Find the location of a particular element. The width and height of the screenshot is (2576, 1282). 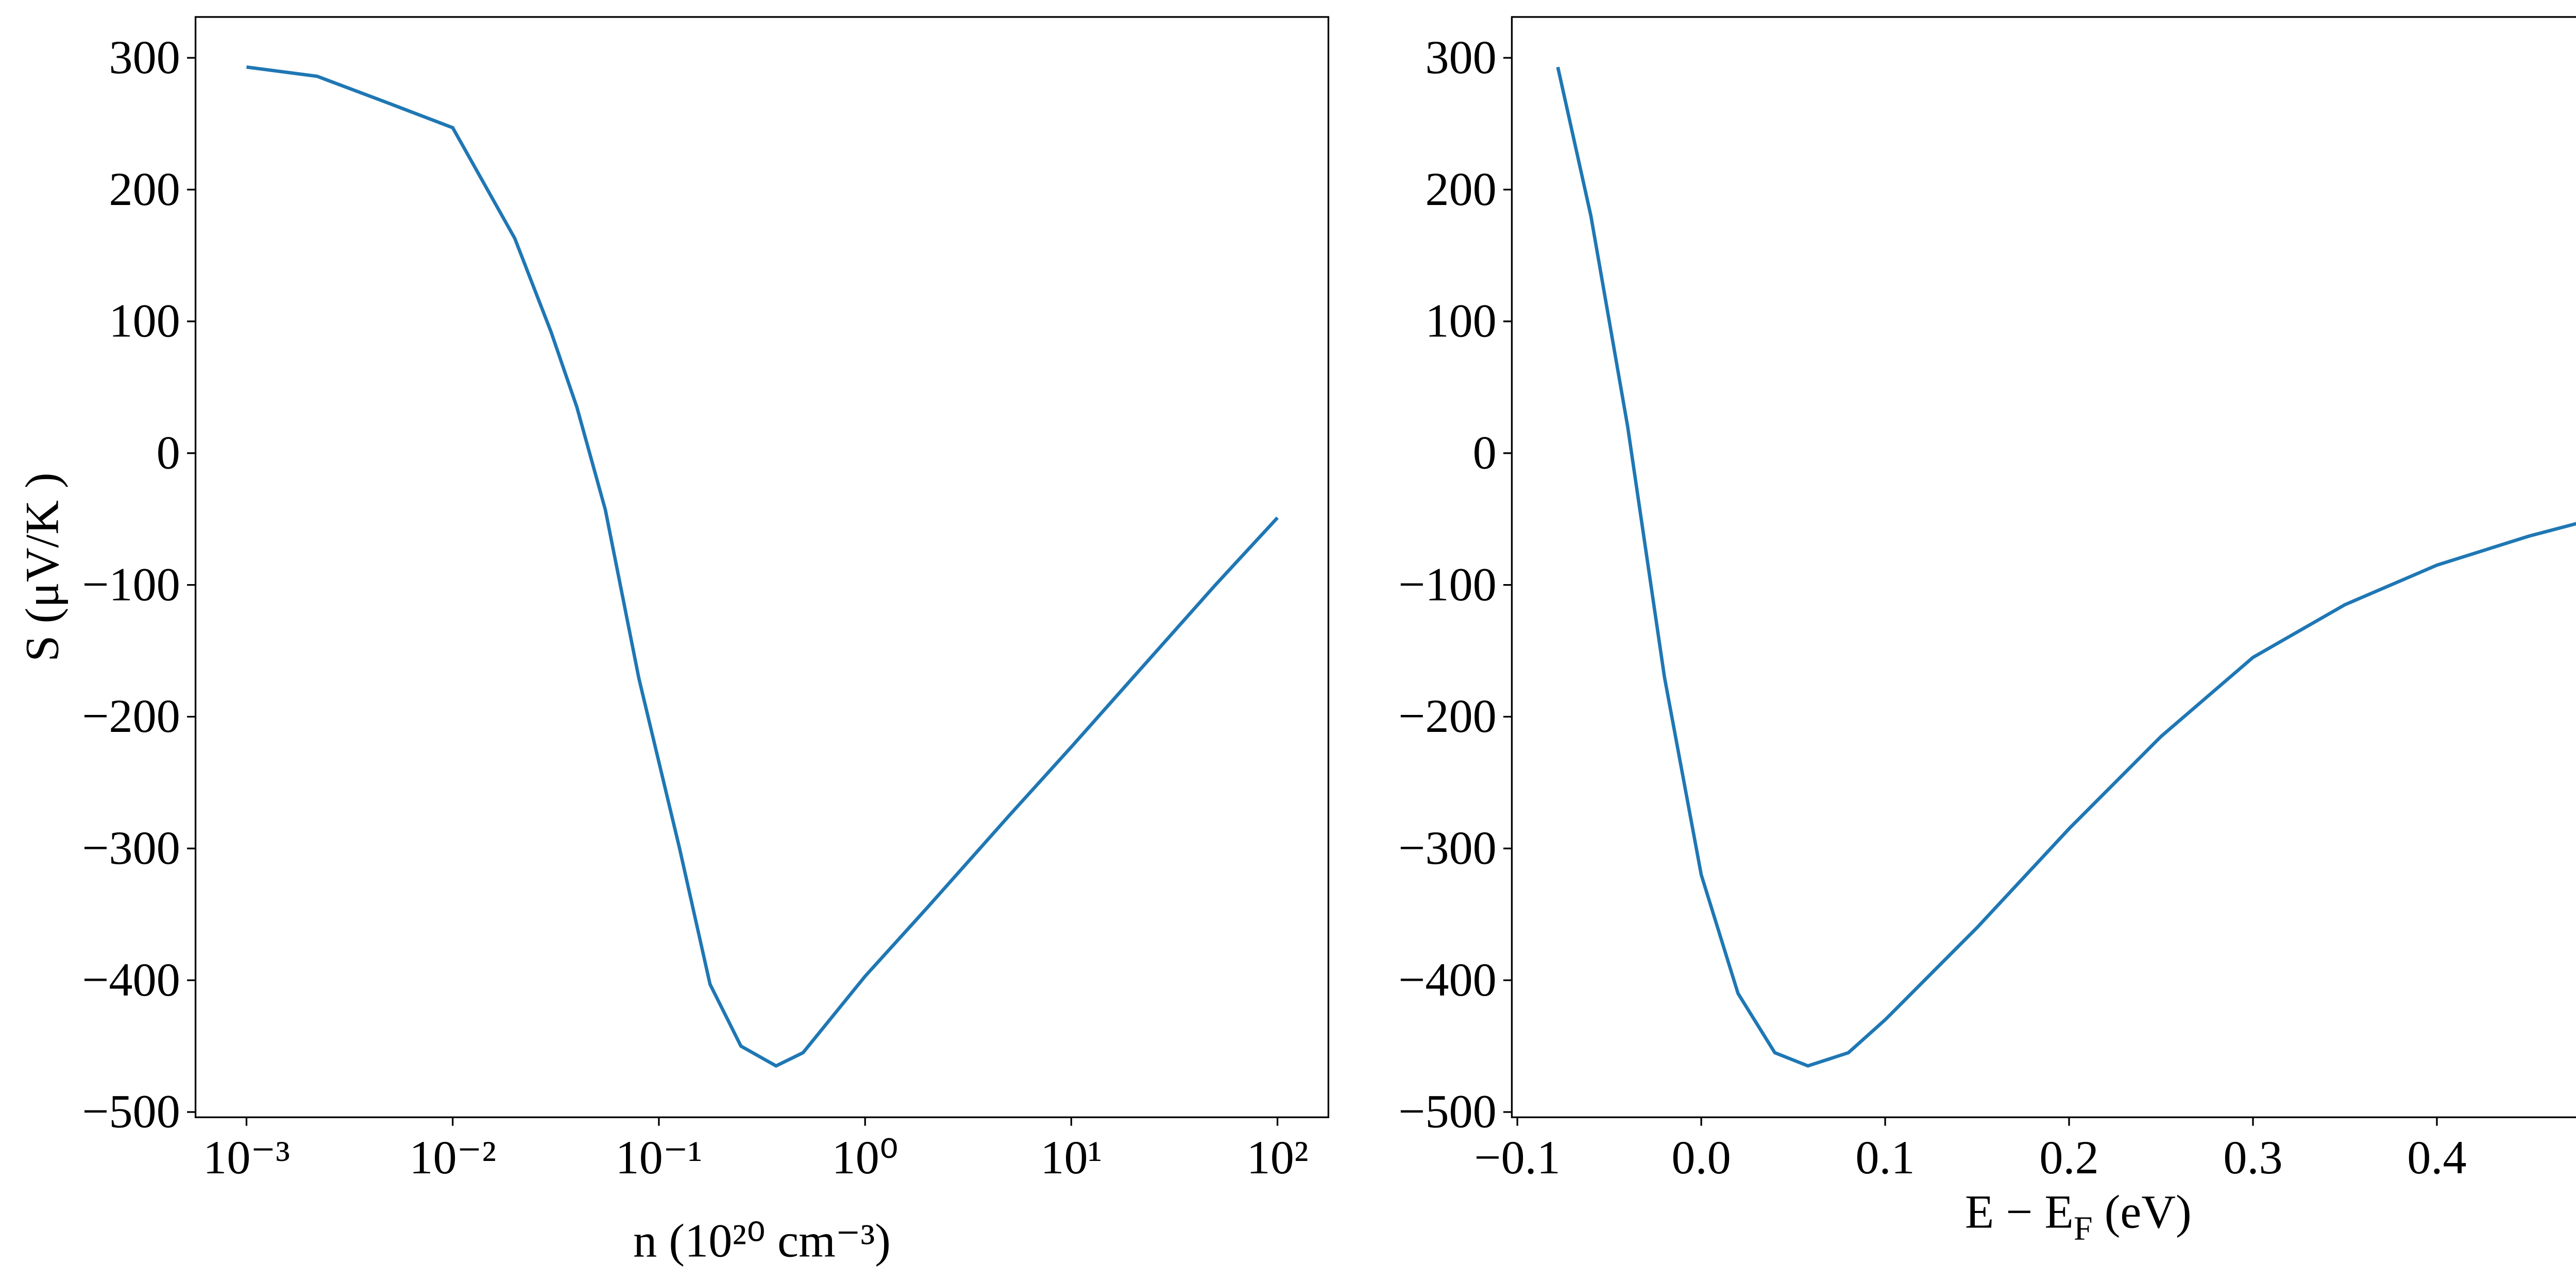

x-tick-label: 10⁰ is located at coordinates (865, 1157).